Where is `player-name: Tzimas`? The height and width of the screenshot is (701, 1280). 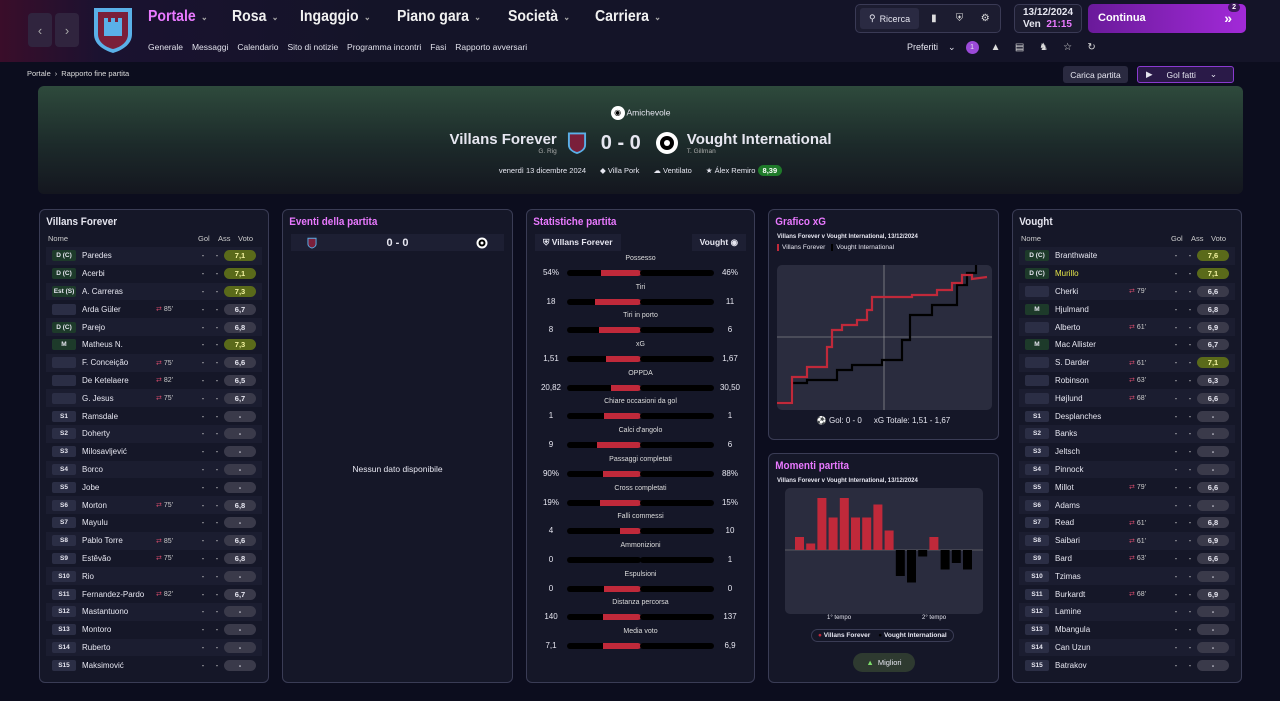 player-name: Tzimas is located at coordinates (1068, 576).